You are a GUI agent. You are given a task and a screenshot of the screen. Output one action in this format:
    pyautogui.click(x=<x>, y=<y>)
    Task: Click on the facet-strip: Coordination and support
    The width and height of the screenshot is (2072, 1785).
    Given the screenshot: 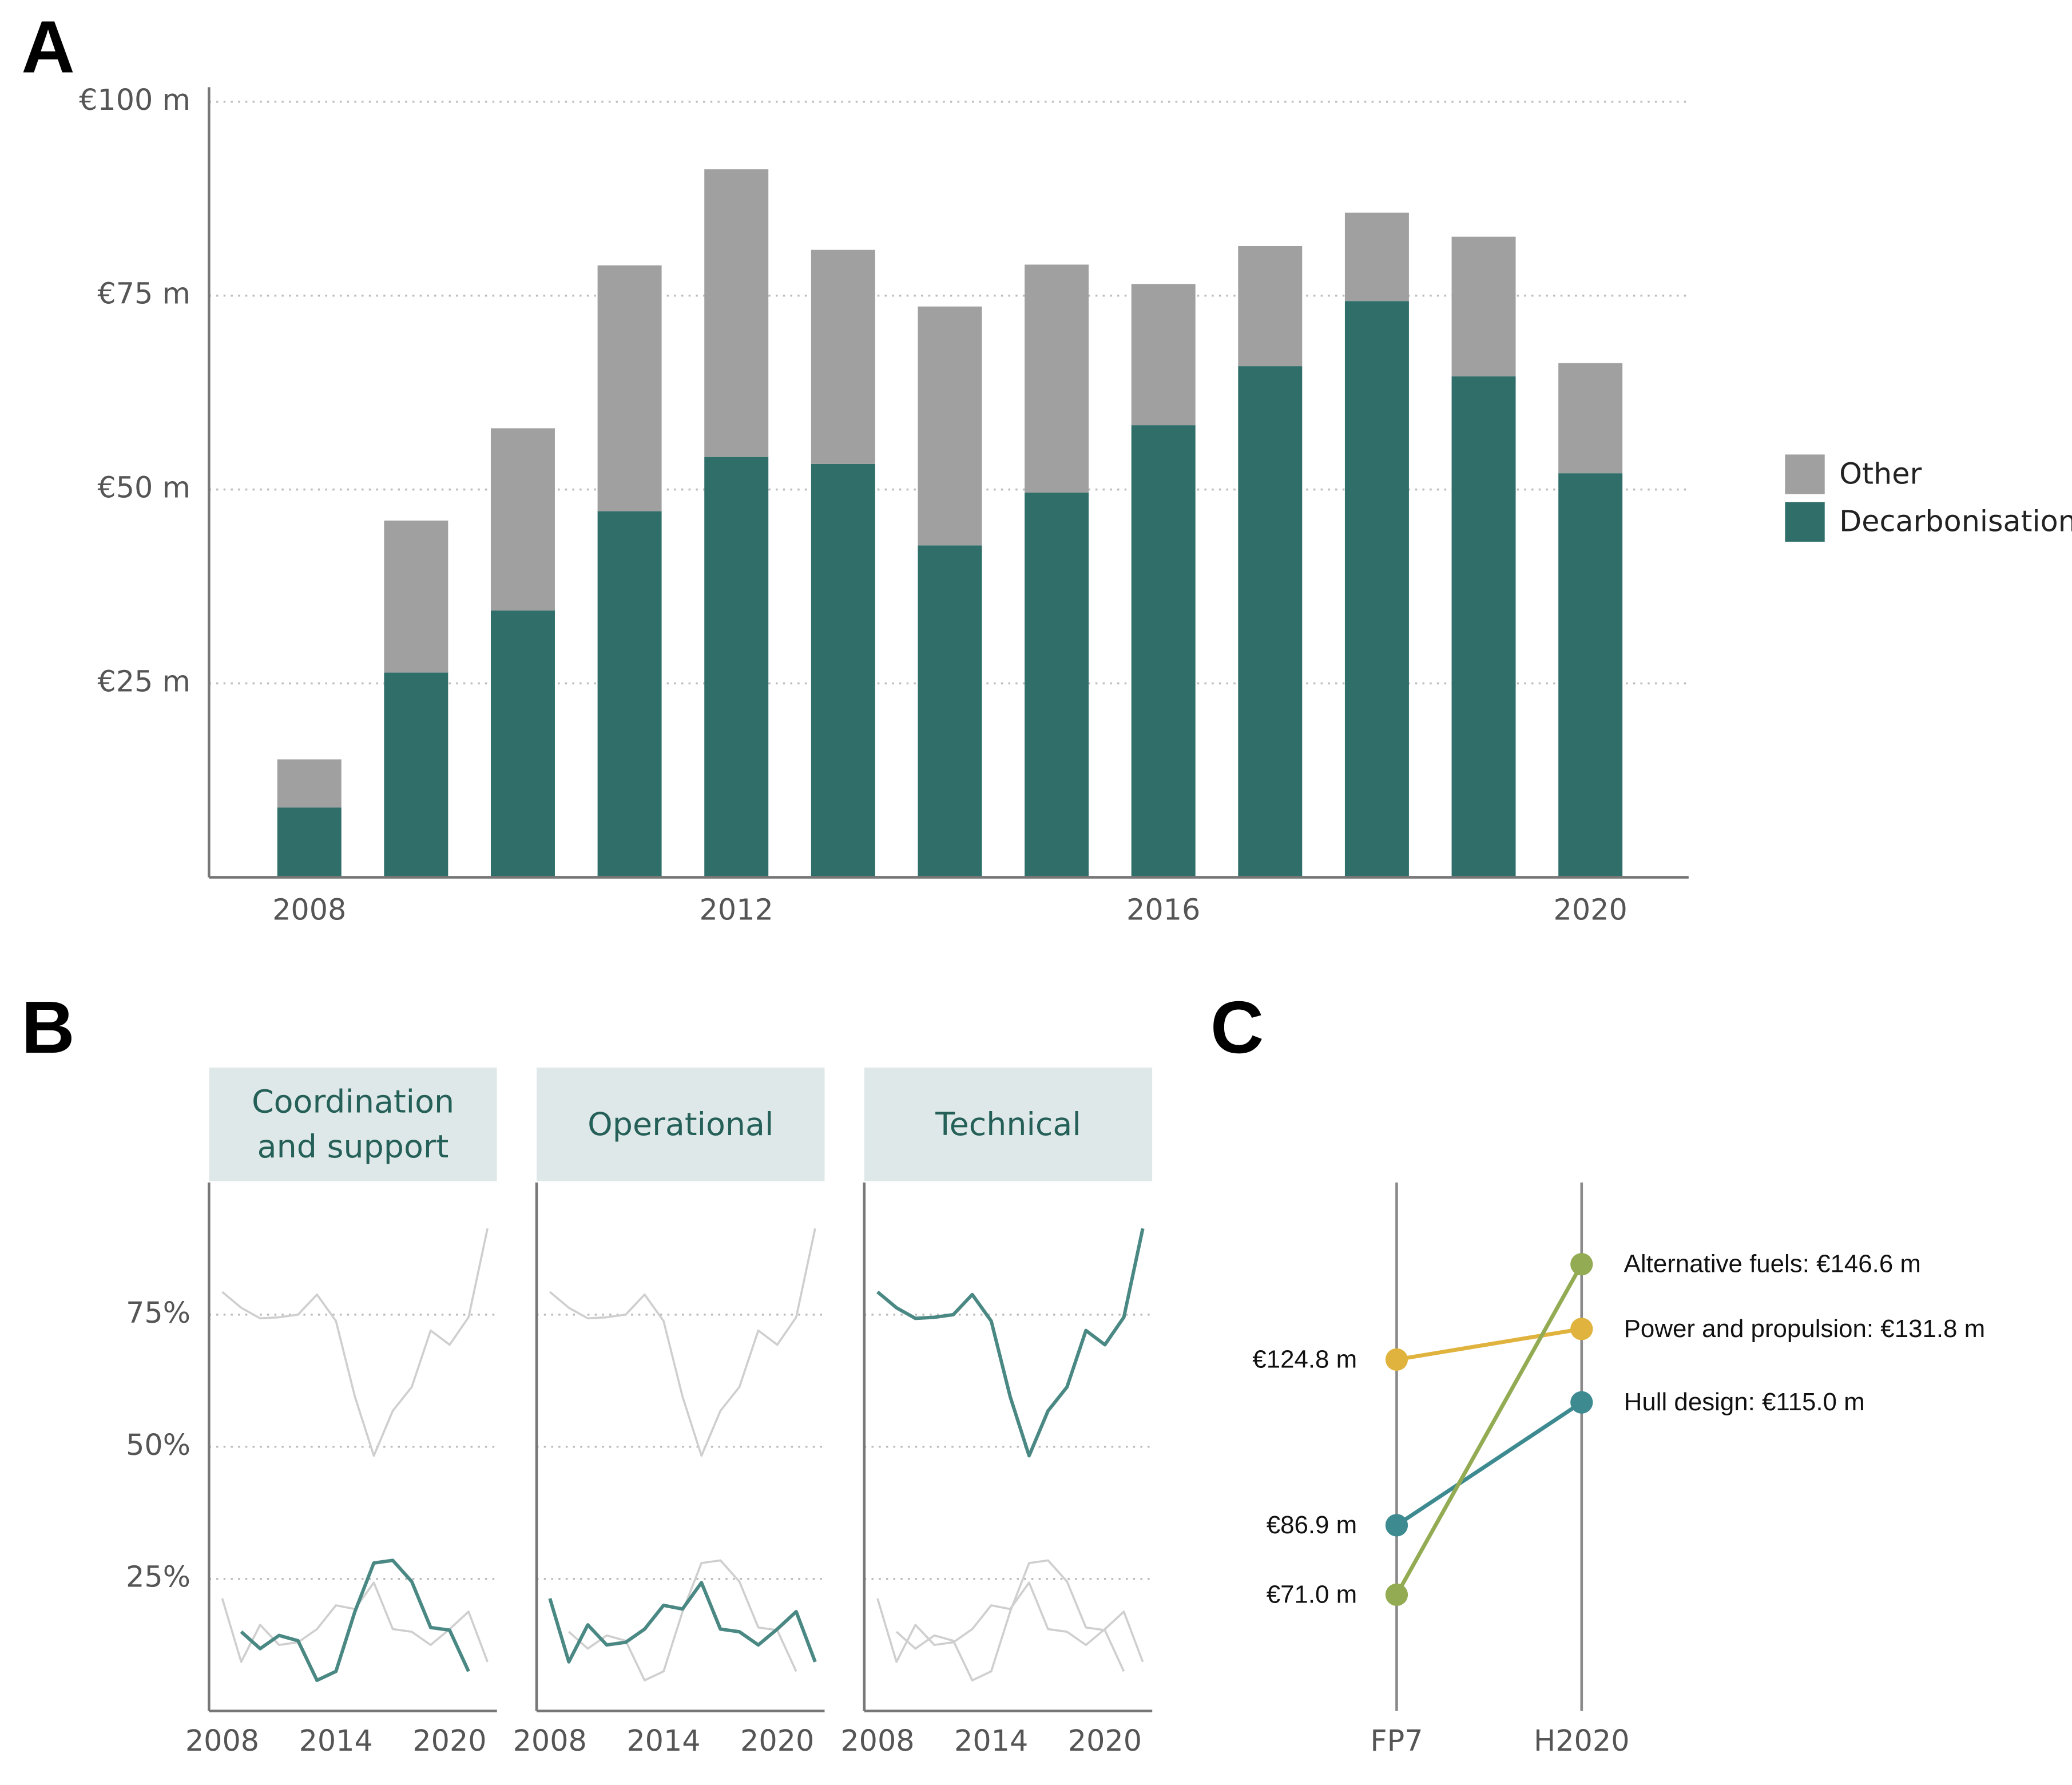 What is the action you would take?
    pyautogui.click(x=353, y=1124)
    